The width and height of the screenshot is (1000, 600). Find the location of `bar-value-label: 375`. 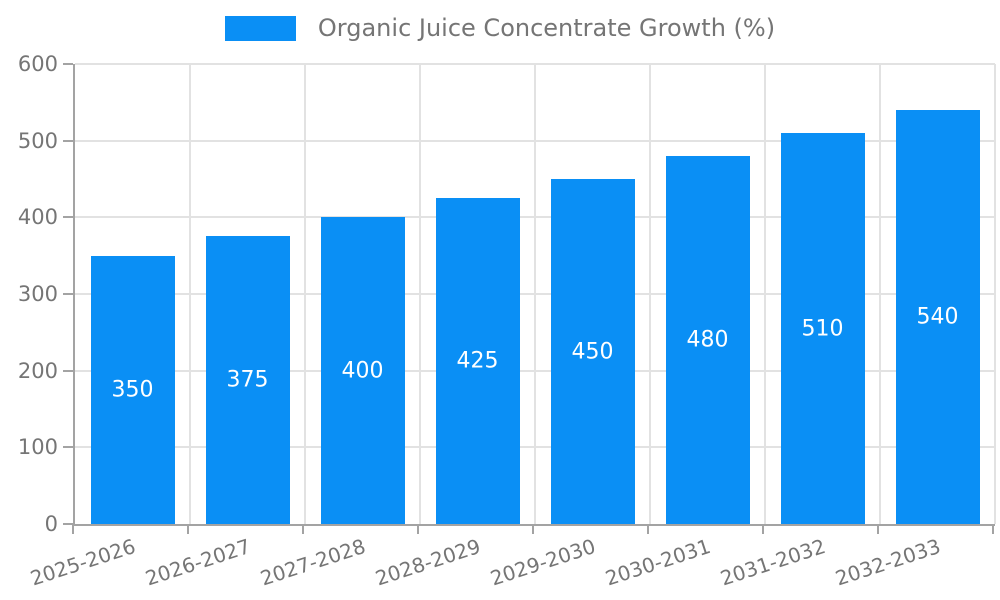

bar-value-label: 375 is located at coordinates (247, 380).